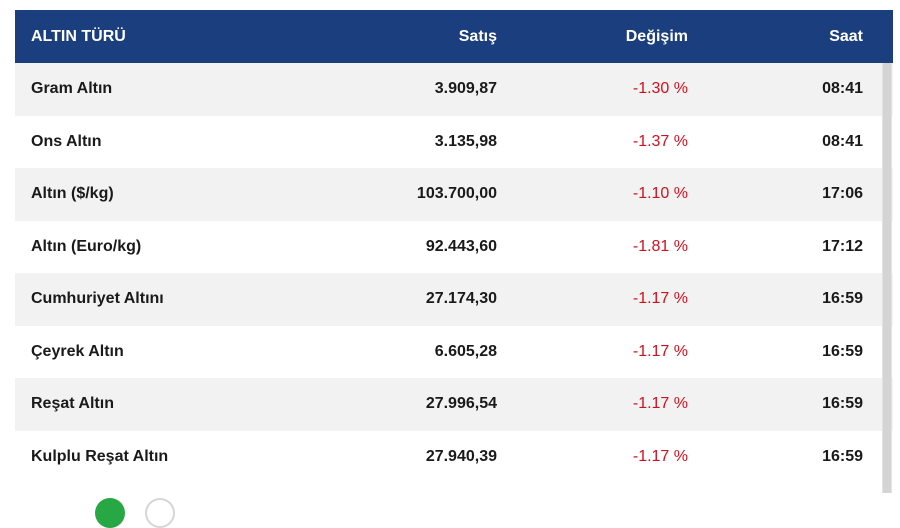 The height and width of the screenshot is (528, 900). Describe the element at coordinates (842, 246) in the screenshot. I see `update-time: 17:12` at that location.